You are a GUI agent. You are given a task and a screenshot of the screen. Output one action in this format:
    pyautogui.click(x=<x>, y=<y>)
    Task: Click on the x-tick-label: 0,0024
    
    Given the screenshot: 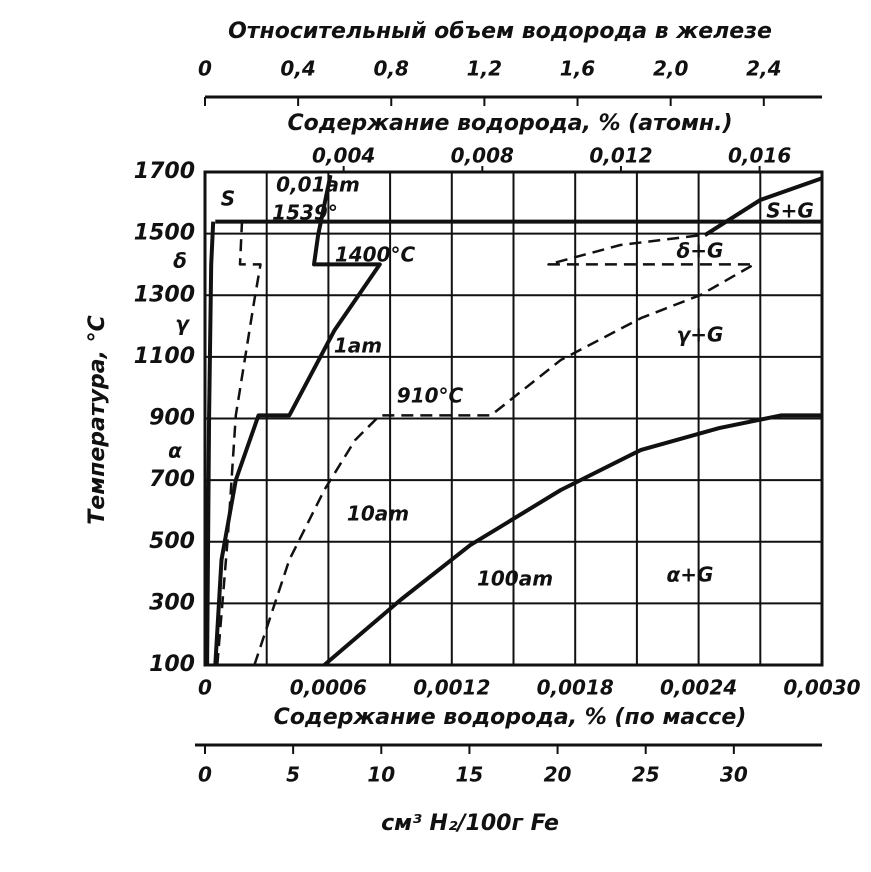 What is the action you would take?
    pyautogui.click(x=698, y=688)
    